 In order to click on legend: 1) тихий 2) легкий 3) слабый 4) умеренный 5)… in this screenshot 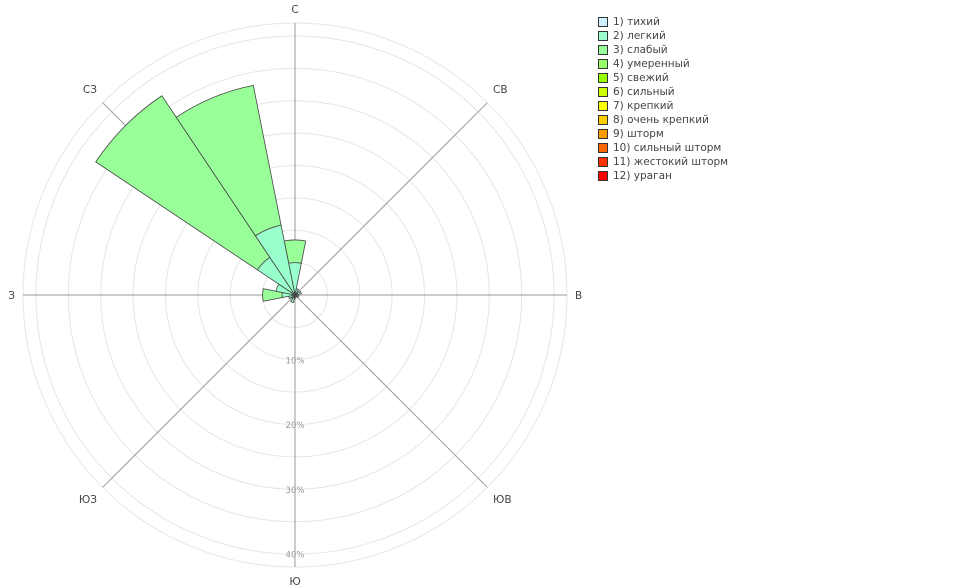, I will do `click(663, 99)`.